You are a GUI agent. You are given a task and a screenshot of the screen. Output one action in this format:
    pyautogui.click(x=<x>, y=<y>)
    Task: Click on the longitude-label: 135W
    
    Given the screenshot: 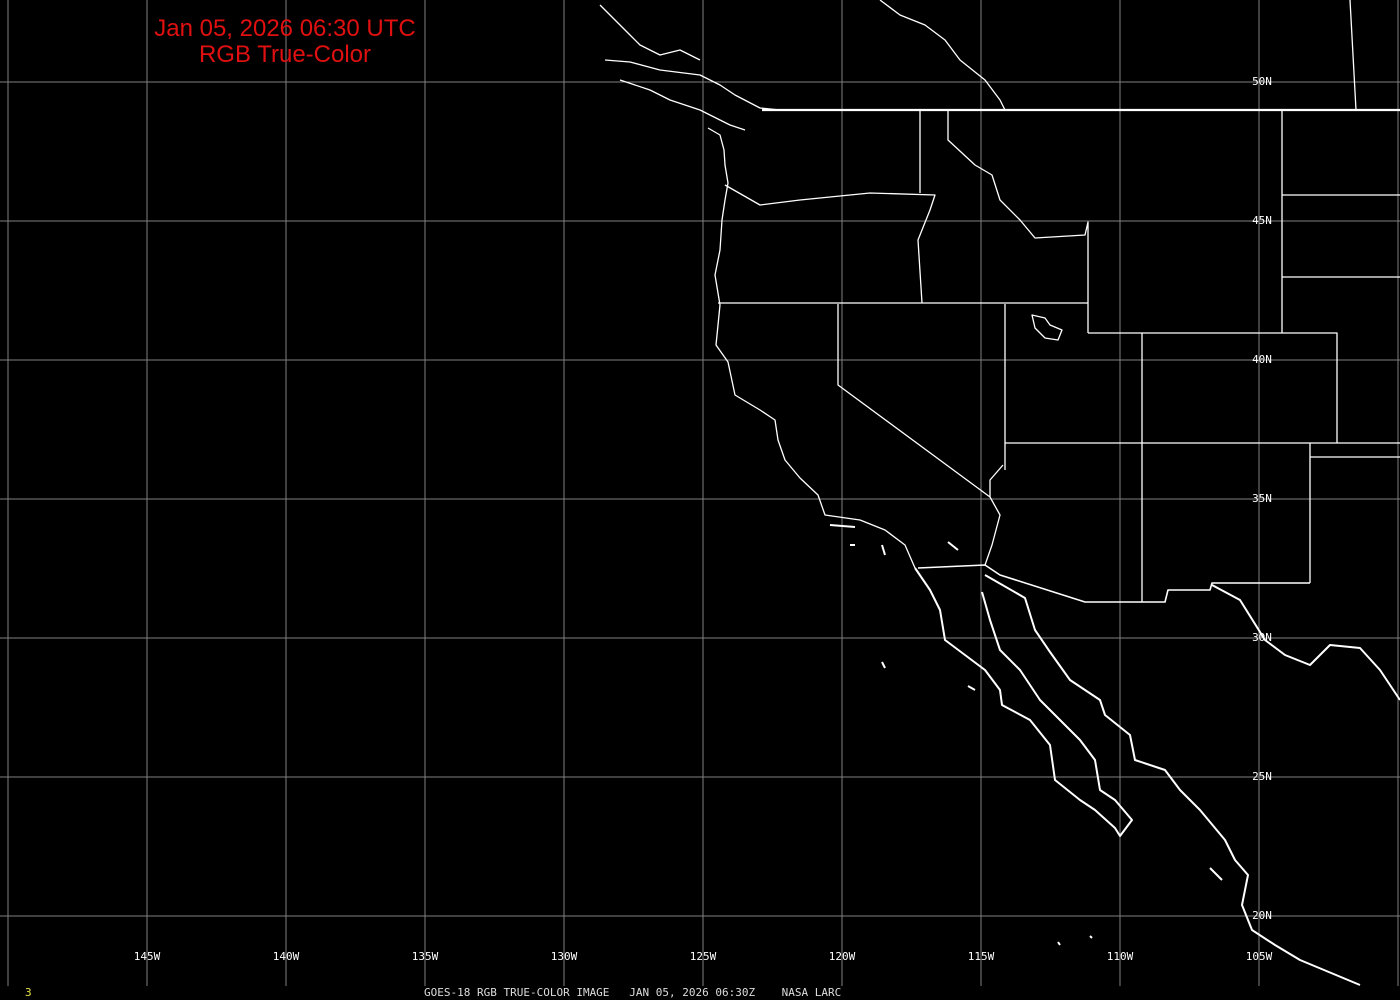 What is the action you would take?
    pyautogui.click(x=425, y=956)
    